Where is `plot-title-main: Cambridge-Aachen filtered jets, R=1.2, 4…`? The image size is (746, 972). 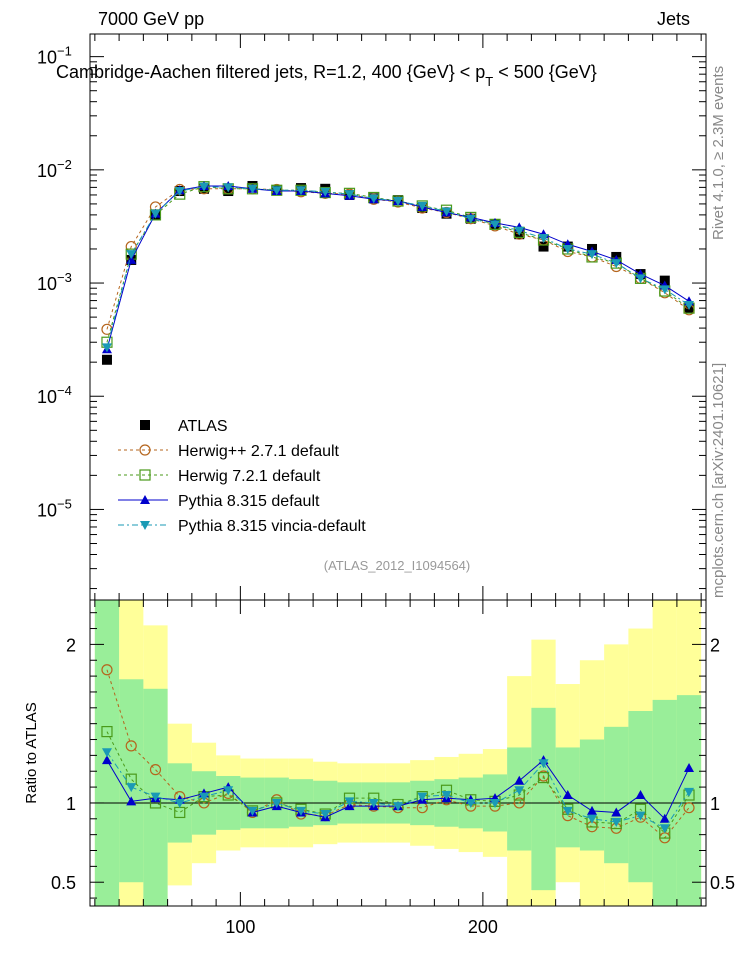
plot-title-main: Cambridge-Aachen filtered jets, R=1.2, 4… is located at coordinates (270, 72).